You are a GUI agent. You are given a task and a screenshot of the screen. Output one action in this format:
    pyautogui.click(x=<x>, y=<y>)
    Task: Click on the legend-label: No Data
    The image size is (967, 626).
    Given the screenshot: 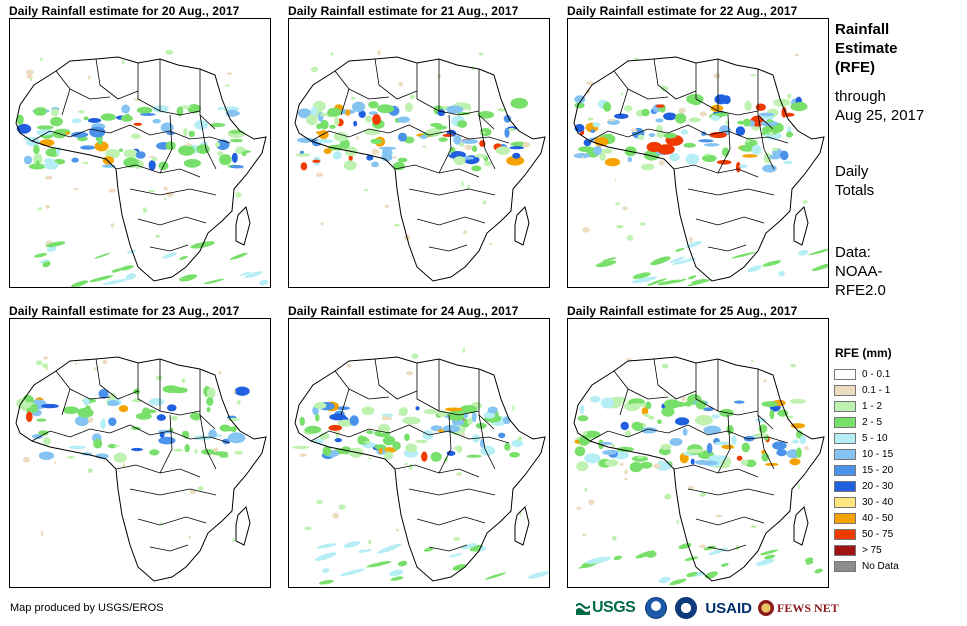 What is the action you would take?
    pyautogui.click(x=880, y=566)
    